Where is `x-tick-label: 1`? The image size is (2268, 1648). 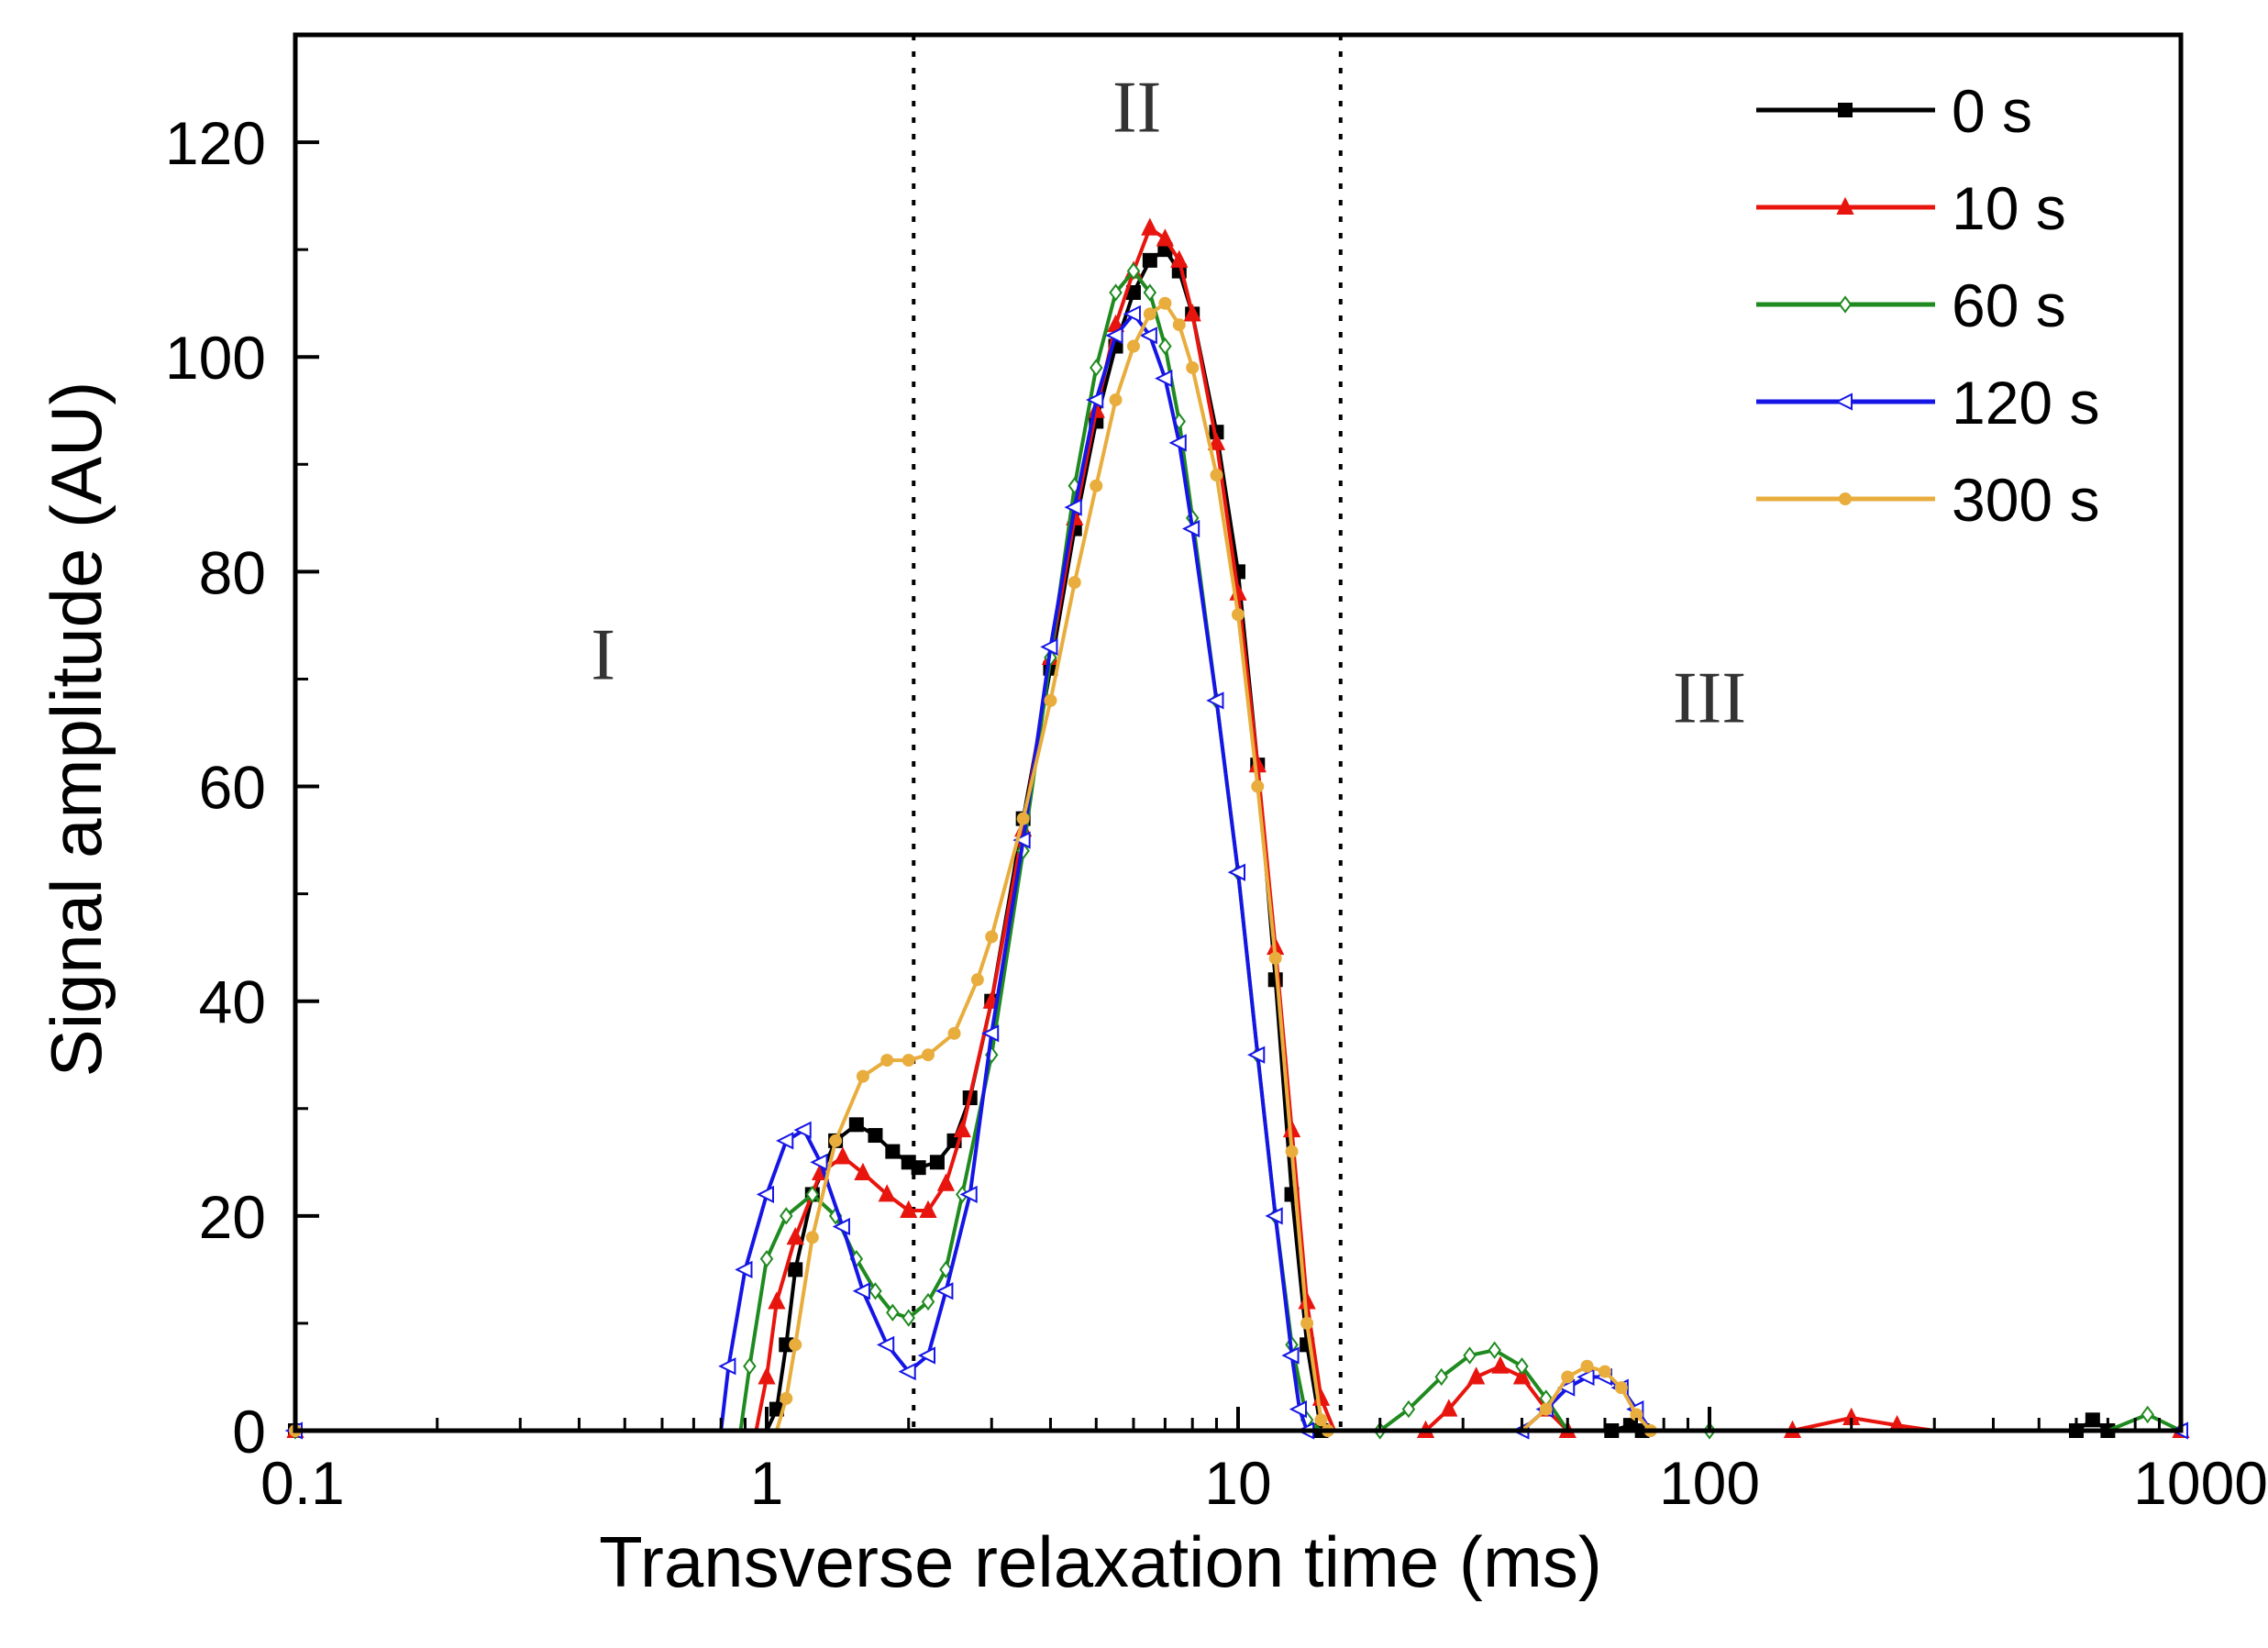 x-tick-label: 1 is located at coordinates (767, 1483).